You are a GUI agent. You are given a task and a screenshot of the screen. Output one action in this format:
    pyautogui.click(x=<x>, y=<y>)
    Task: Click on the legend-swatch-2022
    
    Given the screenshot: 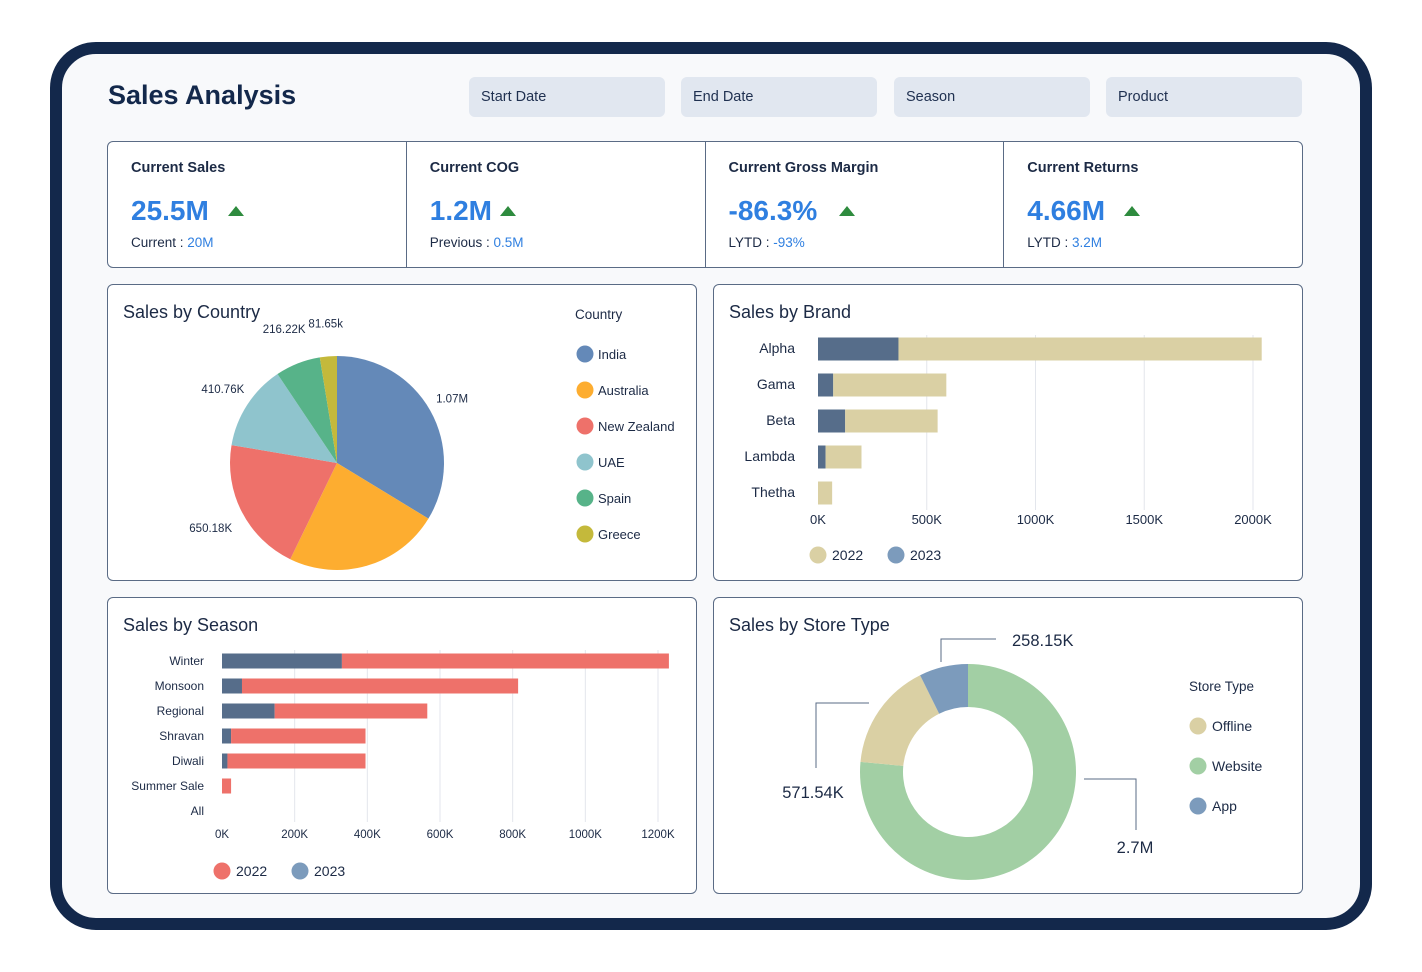 What is the action you would take?
    pyautogui.click(x=818, y=555)
    